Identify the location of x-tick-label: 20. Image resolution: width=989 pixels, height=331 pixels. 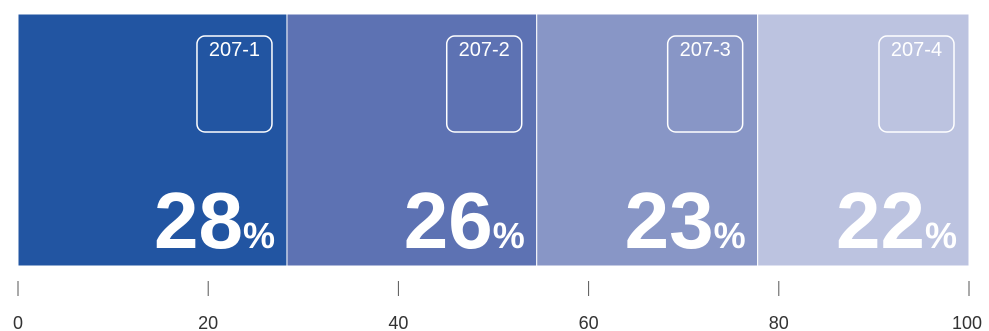
(208, 322).